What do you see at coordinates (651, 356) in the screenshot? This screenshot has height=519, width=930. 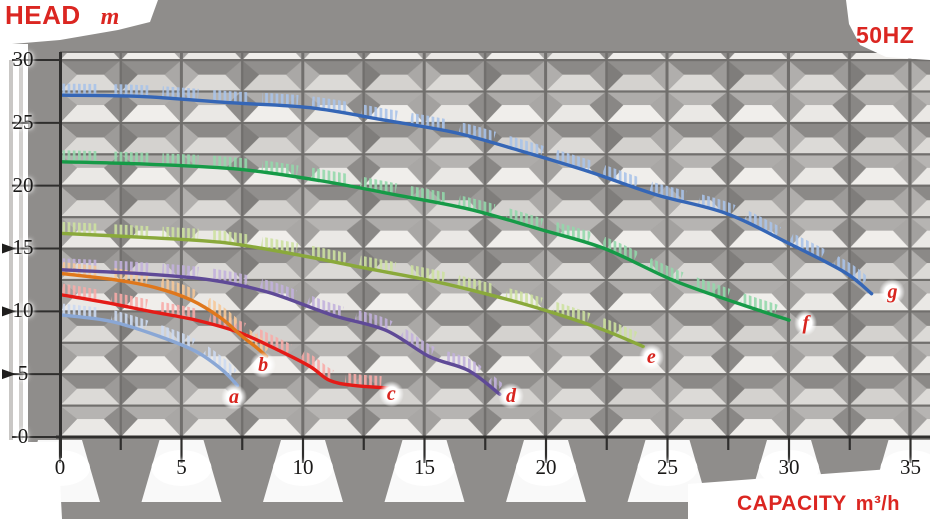 I see `curve-label-e: e` at bounding box center [651, 356].